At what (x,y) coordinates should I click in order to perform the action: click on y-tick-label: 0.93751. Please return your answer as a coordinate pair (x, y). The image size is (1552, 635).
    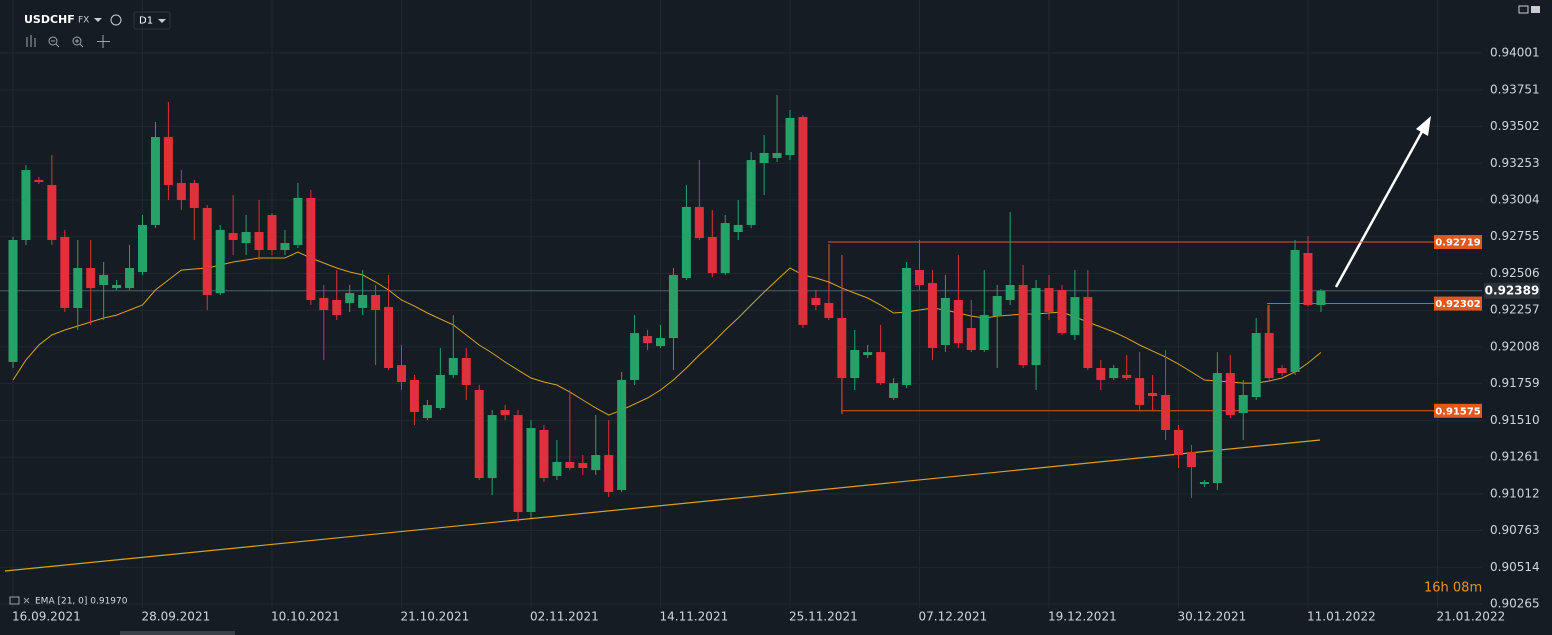
    Looking at the image, I should click on (1515, 89).